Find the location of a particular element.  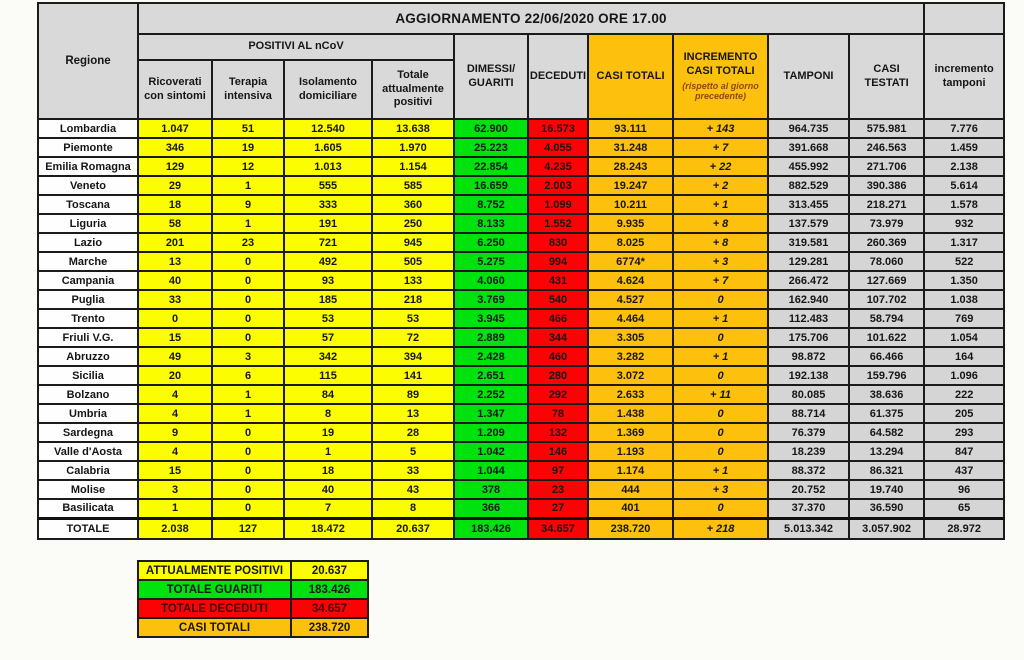

cell-totale-positivi: 20.637 is located at coordinates (413, 528).